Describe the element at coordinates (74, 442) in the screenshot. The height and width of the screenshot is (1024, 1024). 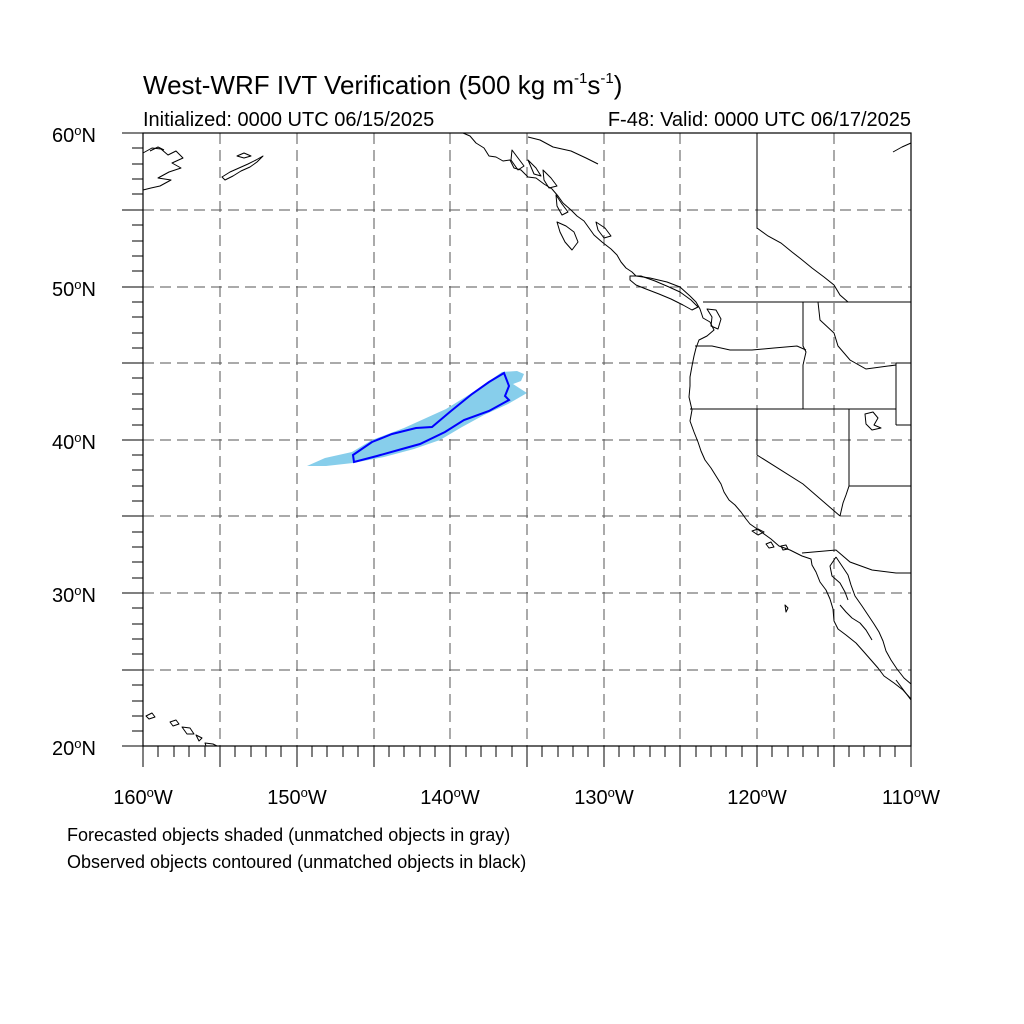
I see `lat-label-40n: 40oN` at that location.